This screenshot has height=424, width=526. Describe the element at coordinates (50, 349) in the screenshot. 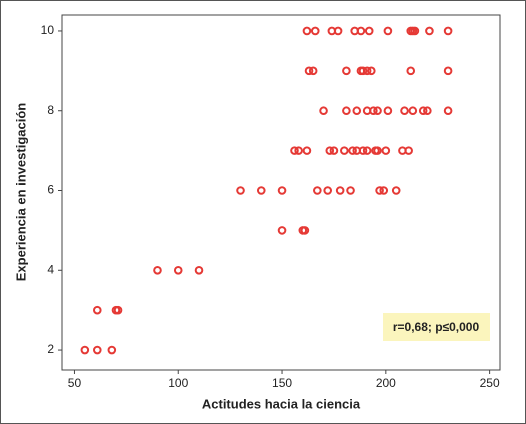

I see `y-tick-label: 2` at that location.